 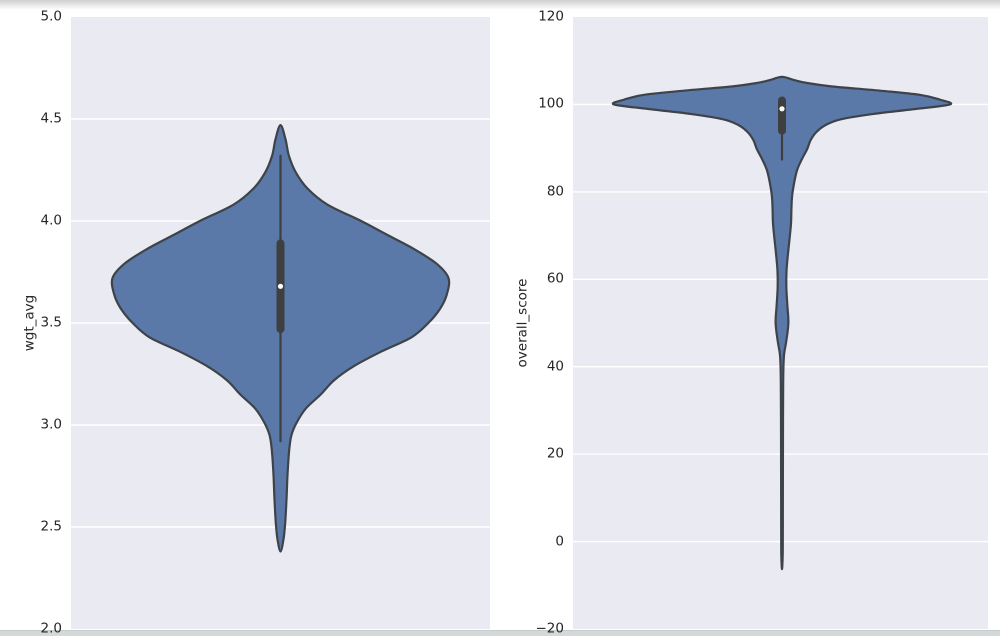 What do you see at coordinates (551, 16) in the screenshot?
I see `y-tick-right-0: 120` at bounding box center [551, 16].